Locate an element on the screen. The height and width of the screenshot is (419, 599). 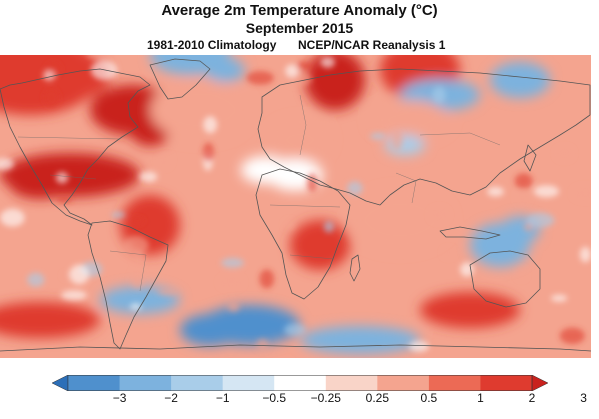
colorbar-tick-label: 0.25 is located at coordinates (377, 398).